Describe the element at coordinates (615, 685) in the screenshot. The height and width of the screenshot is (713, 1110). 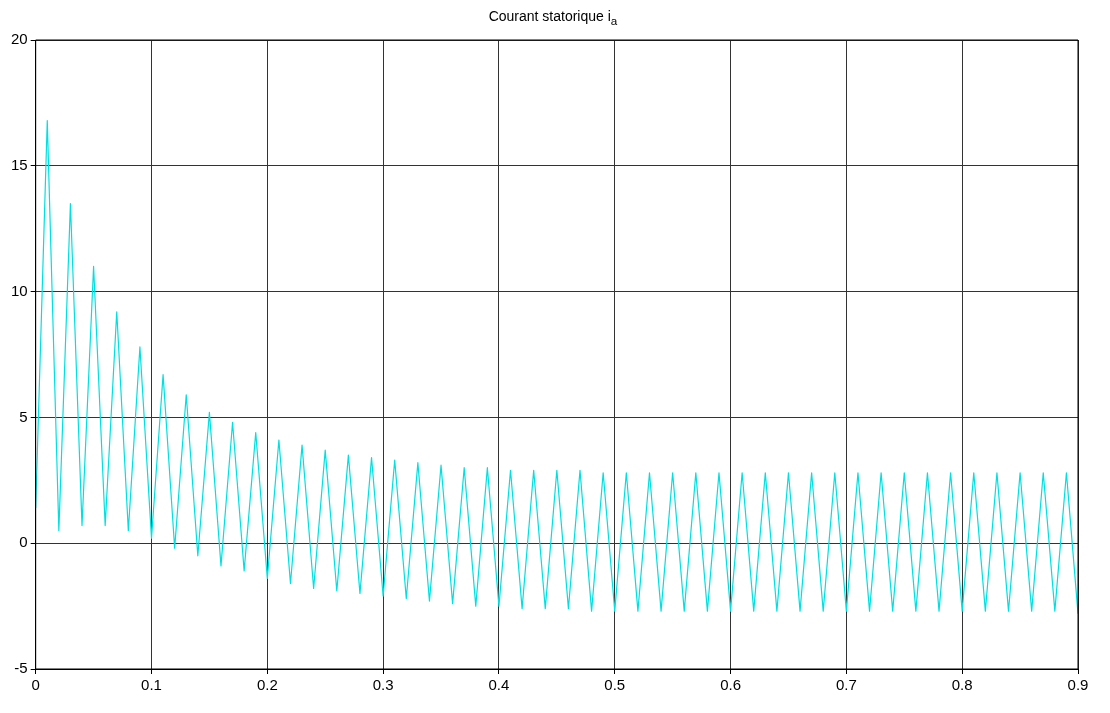
I see `x-tick-label: 0.5` at that location.